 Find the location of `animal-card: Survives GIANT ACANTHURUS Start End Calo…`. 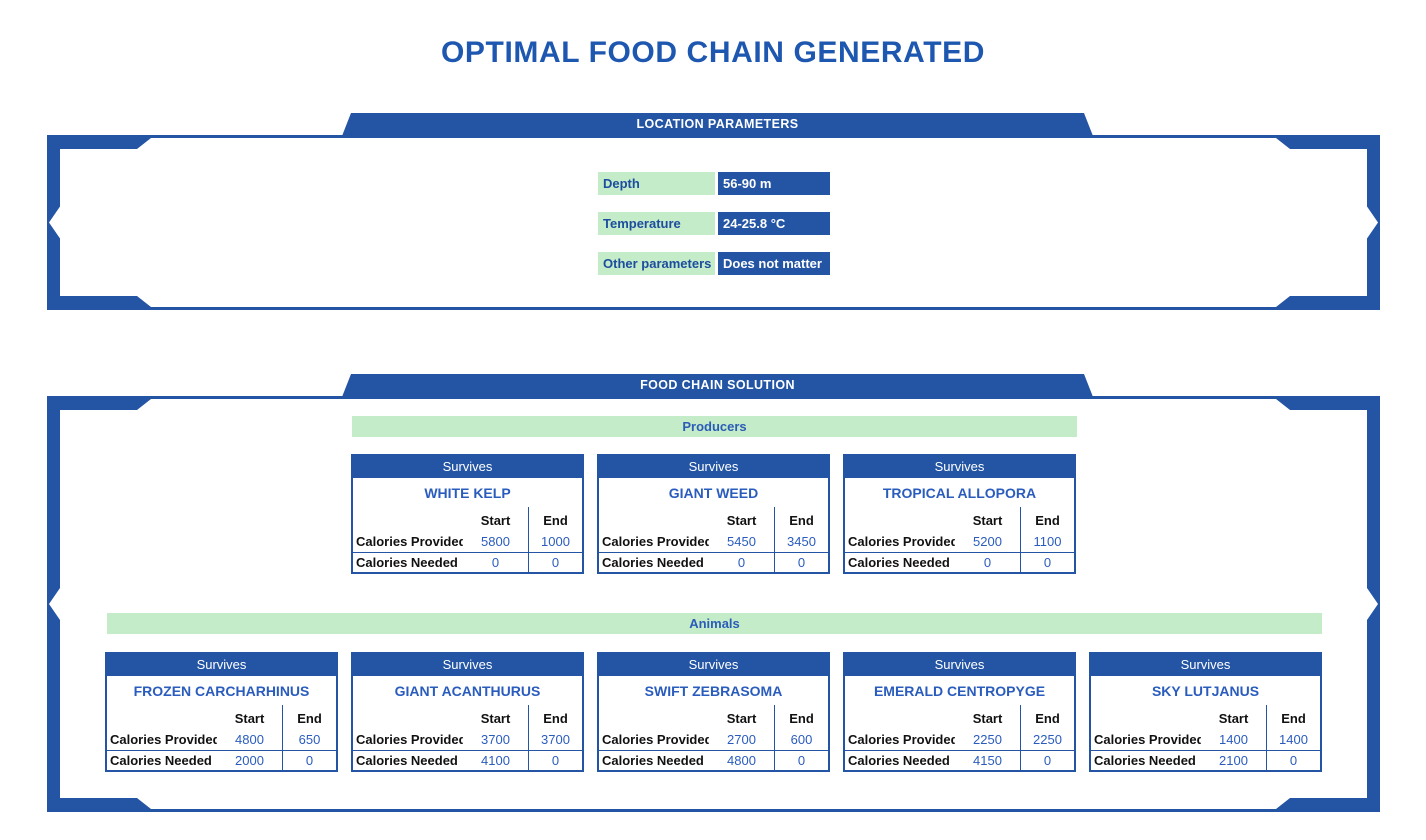

animal-card: Survives GIANT ACANTHURUS Start End Calo… is located at coordinates (467, 712).